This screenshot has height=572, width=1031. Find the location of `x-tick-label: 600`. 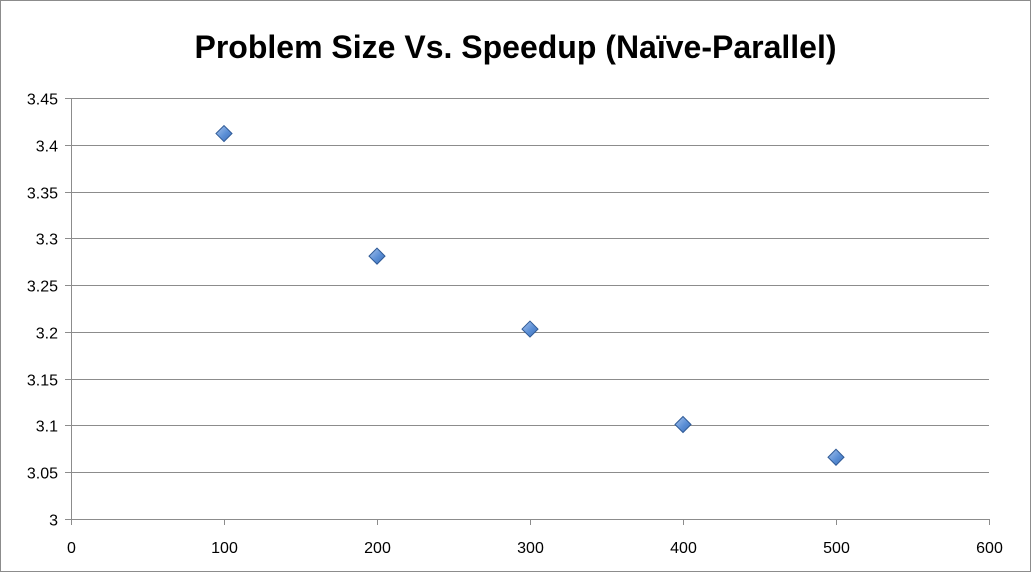

x-tick-label: 600 is located at coordinates (989, 548).